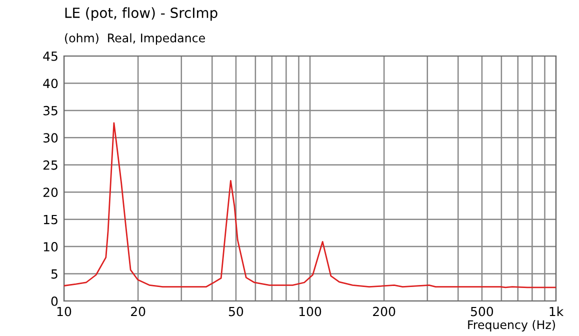 The width and height of the screenshot is (579, 336). I want to click on y-tick-label: 45, so click(50, 56).